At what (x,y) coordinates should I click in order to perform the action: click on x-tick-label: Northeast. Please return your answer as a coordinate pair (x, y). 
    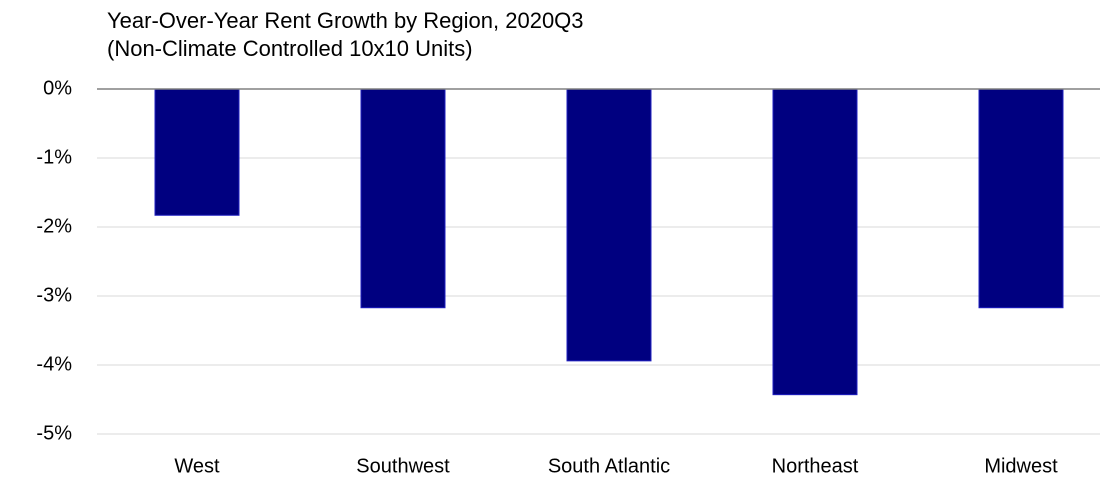
    Looking at the image, I should click on (815, 466).